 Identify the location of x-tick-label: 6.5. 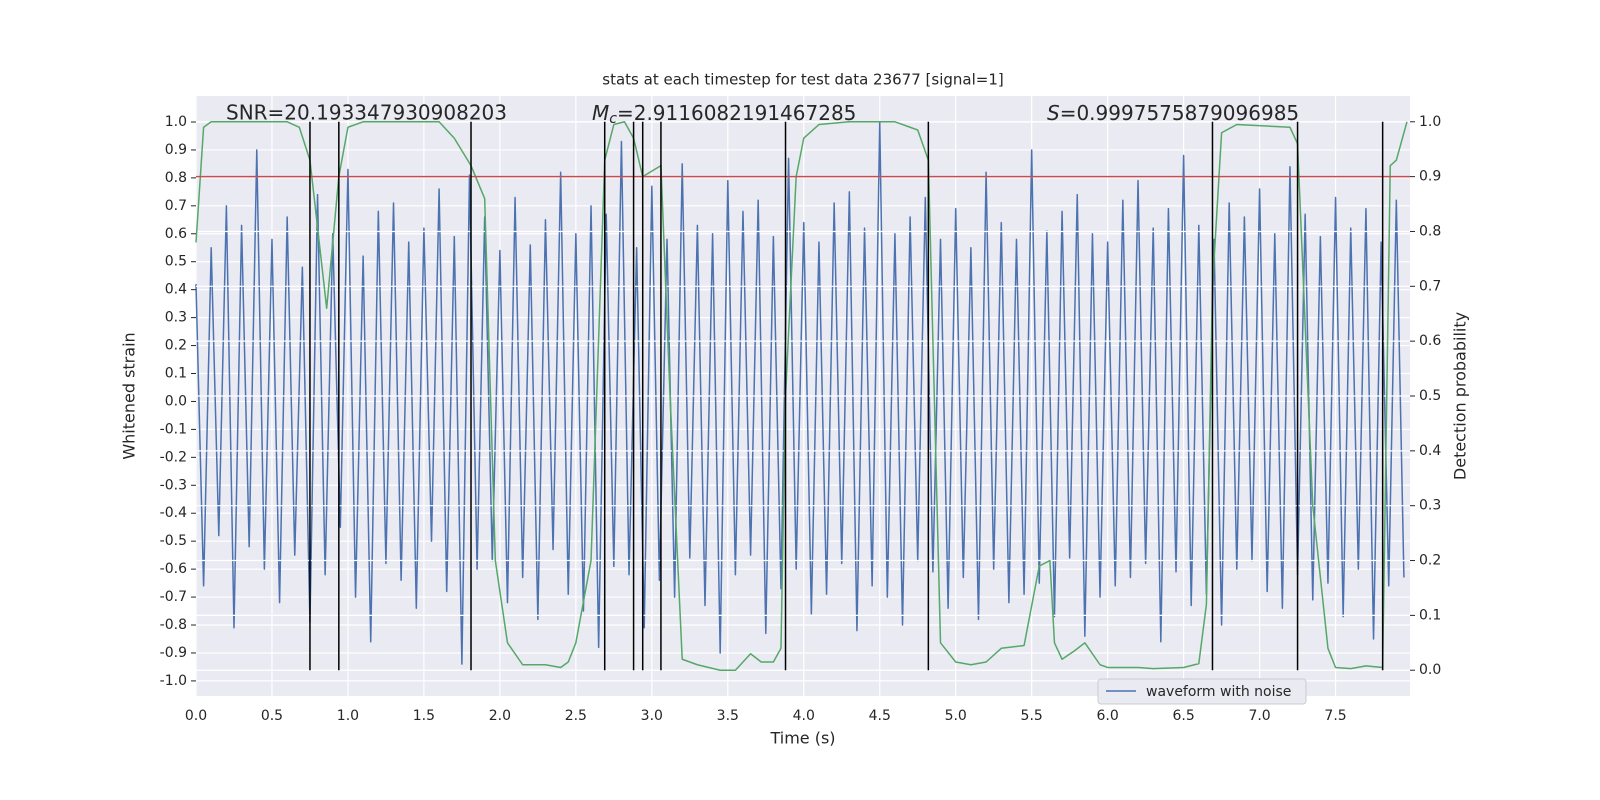
(1183, 716).